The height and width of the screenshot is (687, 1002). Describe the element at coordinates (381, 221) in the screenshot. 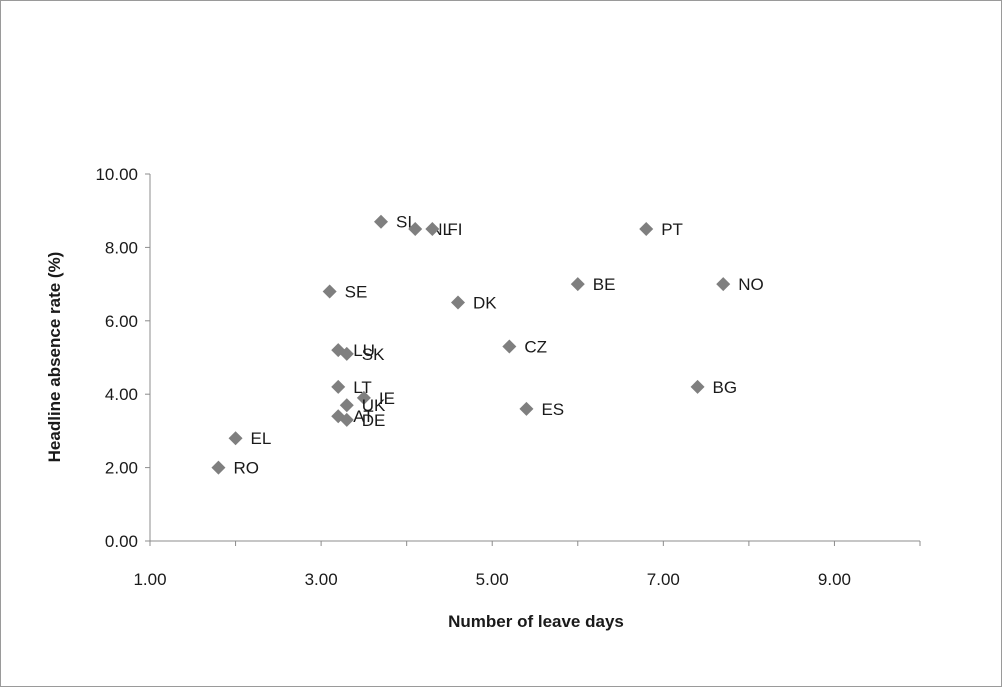

I see `data-point-si` at that location.